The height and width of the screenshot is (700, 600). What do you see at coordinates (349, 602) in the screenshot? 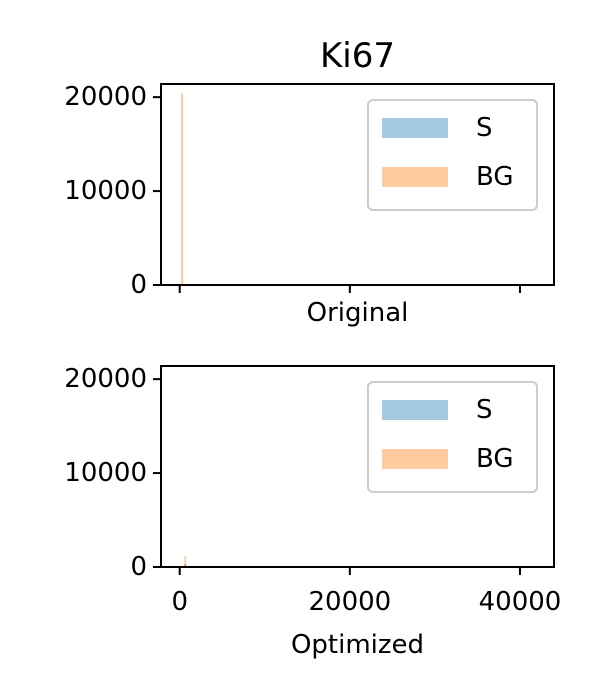
I see `x-tick-label: 20000` at bounding box center [349, 602].